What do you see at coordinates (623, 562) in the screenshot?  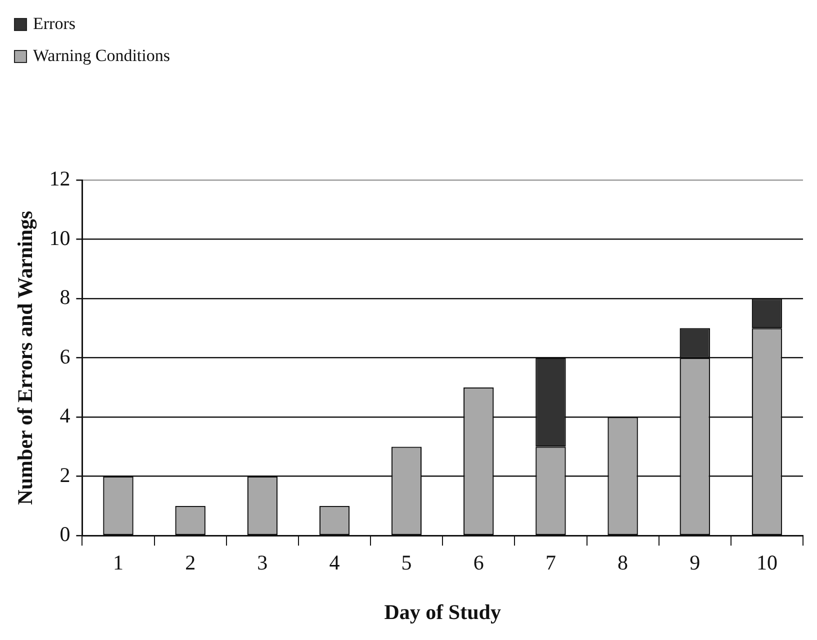 I see `x-tick-label: 8` at bounding box center [623, 562].